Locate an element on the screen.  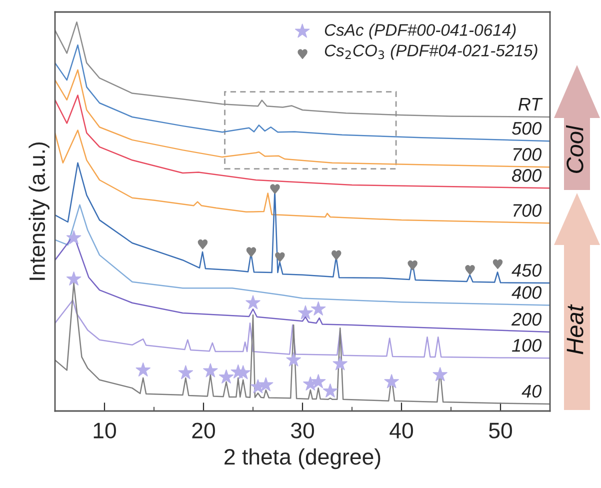
x-tick-label: 30 is located at coordinates (302, 430).